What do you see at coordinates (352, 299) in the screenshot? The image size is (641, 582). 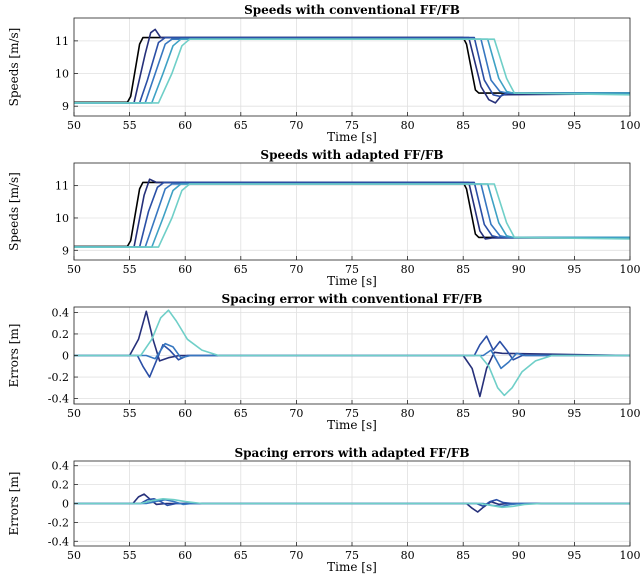 I see `chart-title: Spacing error with conventional FF/FB` at bounding box center [352, 299].